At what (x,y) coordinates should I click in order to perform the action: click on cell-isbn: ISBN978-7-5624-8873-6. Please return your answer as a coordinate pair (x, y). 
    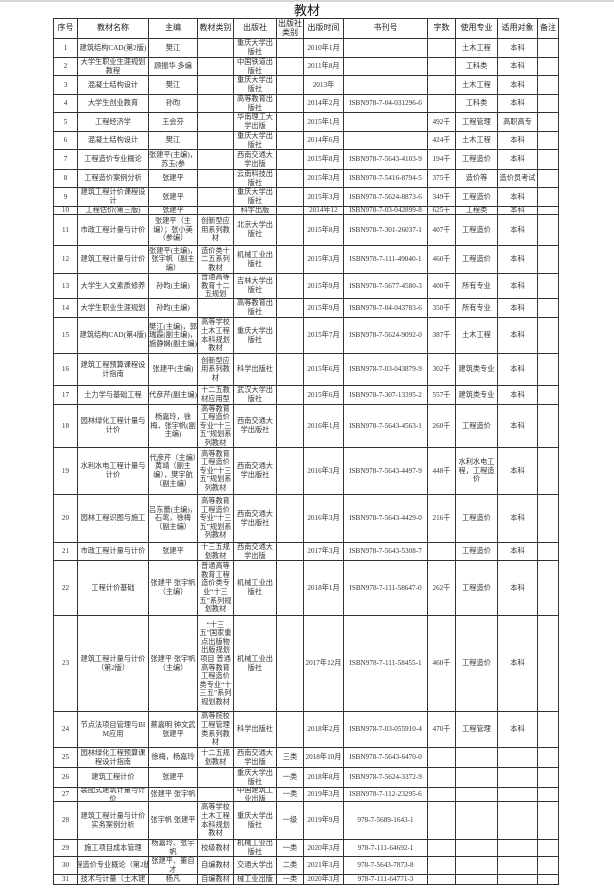
    Looking at the image, I should click on (385, 197).